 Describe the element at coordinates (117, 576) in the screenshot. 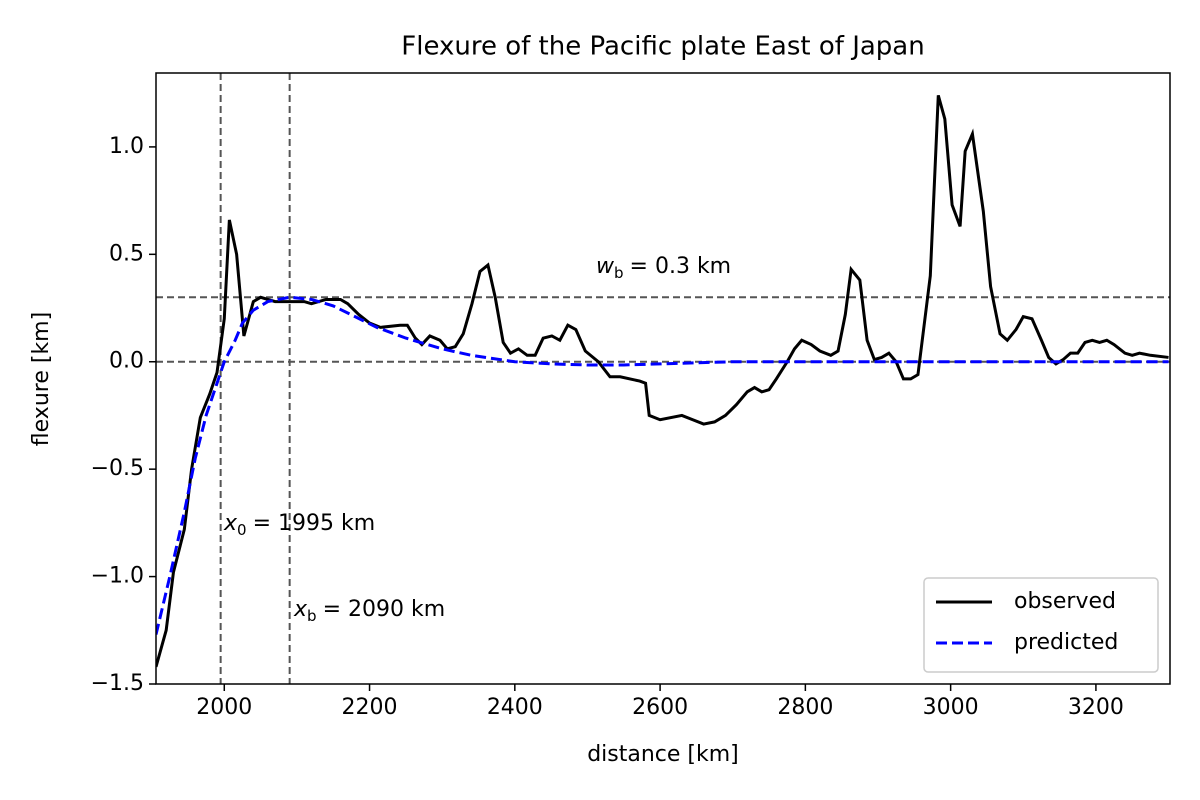

I see `y-tick-label: −1.0` at that location.